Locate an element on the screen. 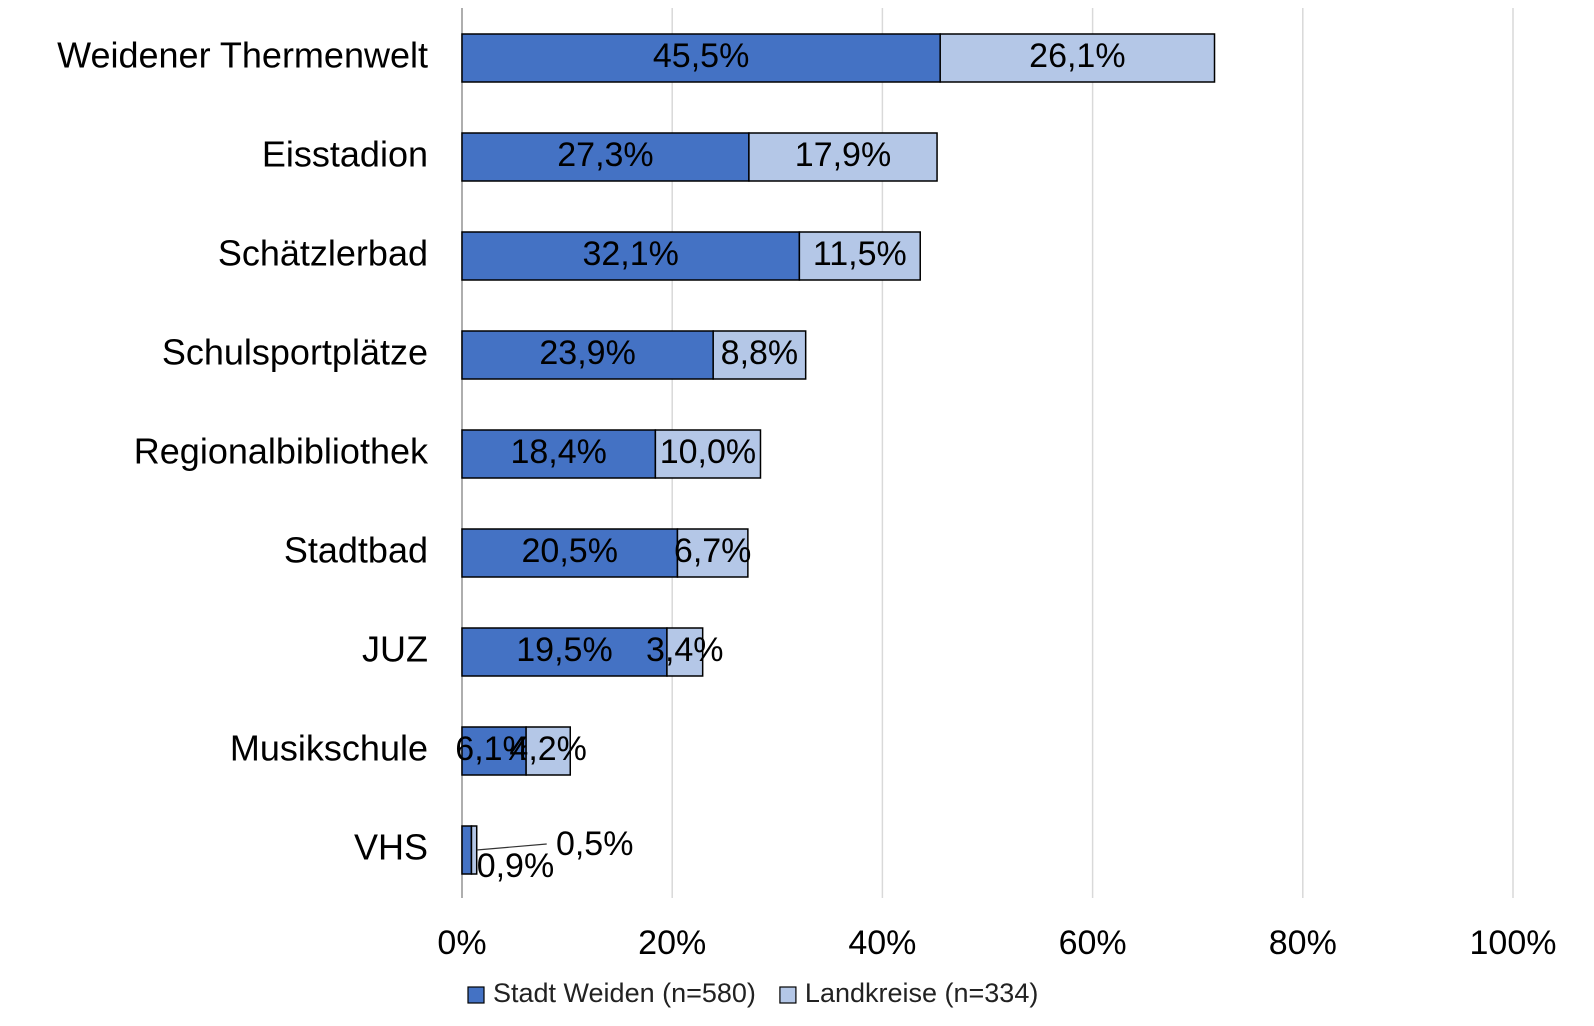 The height and width of the screenshot is (1026, 1594). data-label: 20,5% is located at coordinates (570, 551).